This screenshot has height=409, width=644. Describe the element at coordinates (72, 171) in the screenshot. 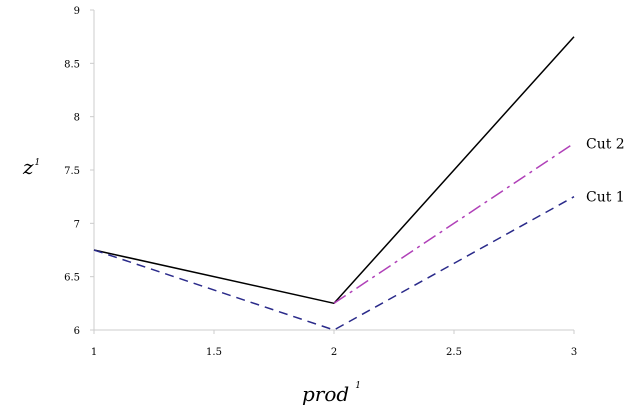

I see `y-tick-label: 7.5` at that location.